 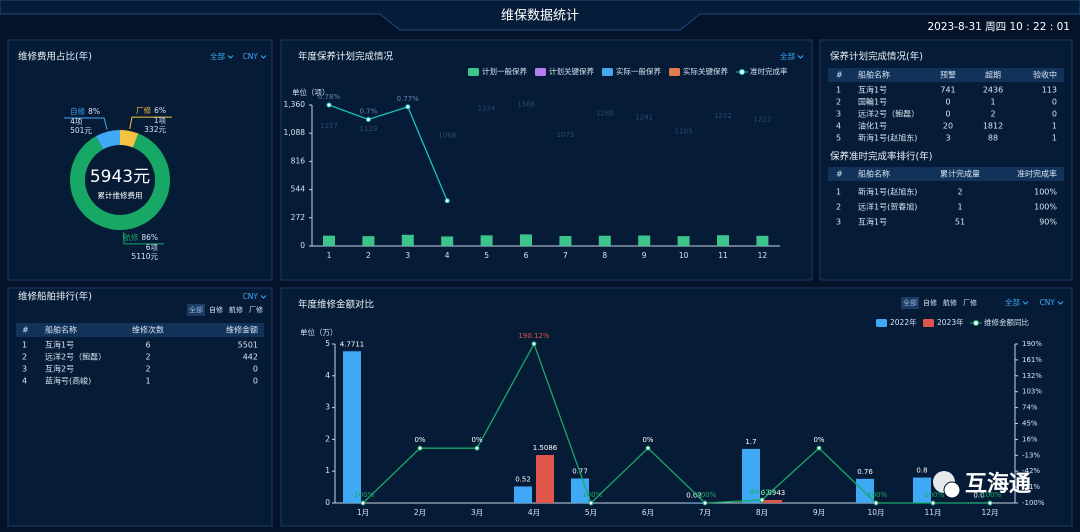 I want to click on x-tick-label: 10月, so click(x=875, y=512).